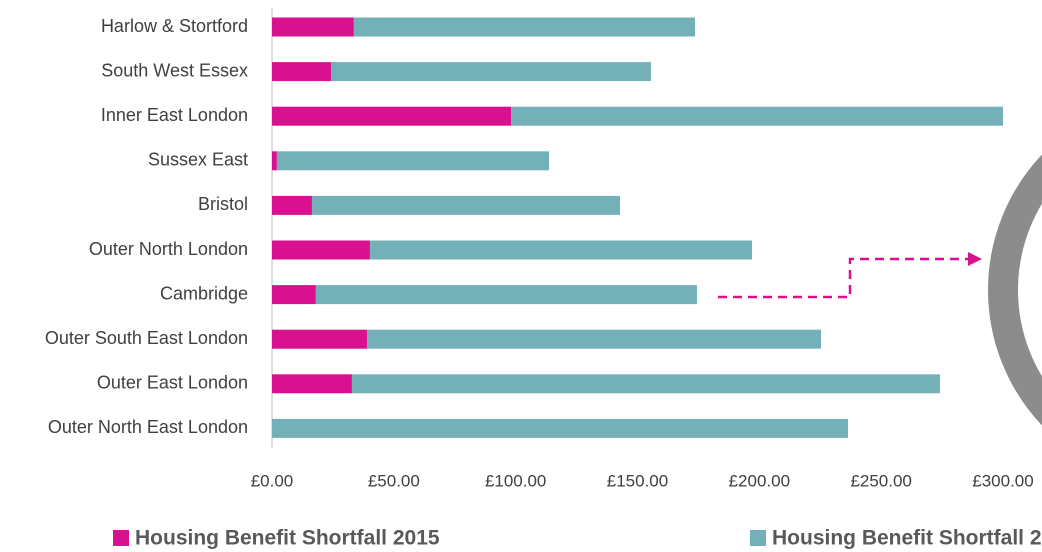  Describe the element at coordinates (394, 480) in the screenshot. I see `x-tick-label: £50.00` at that location.